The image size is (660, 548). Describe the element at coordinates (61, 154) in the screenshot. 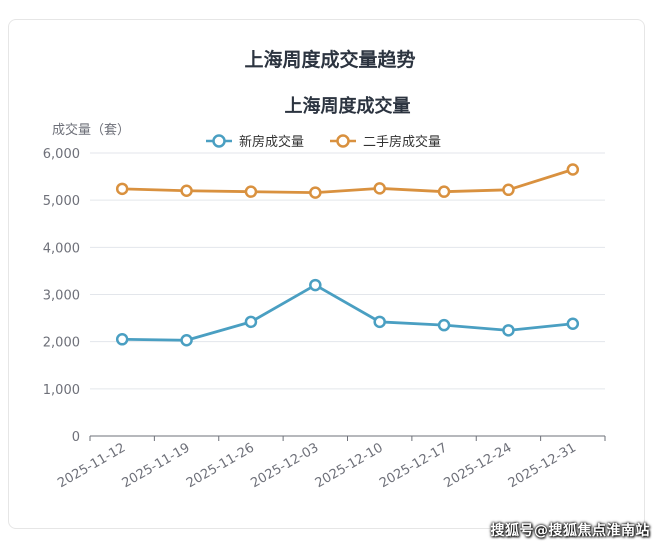

I see `y-tick-label: 6,000` at that location.